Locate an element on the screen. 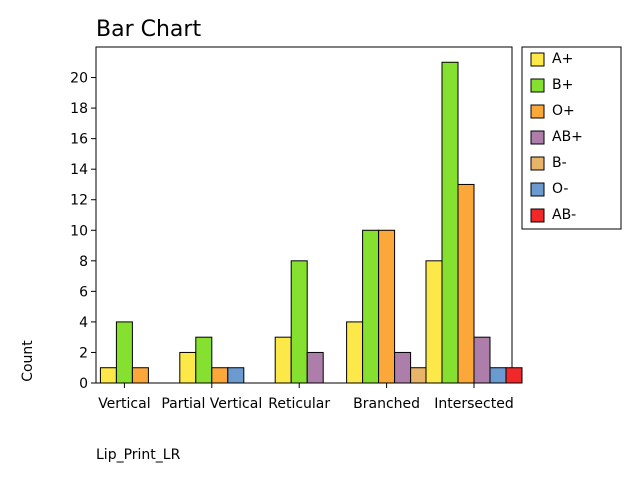 The image size is (640, 480). legend-label: O+ is located at coordinates (563, 111).